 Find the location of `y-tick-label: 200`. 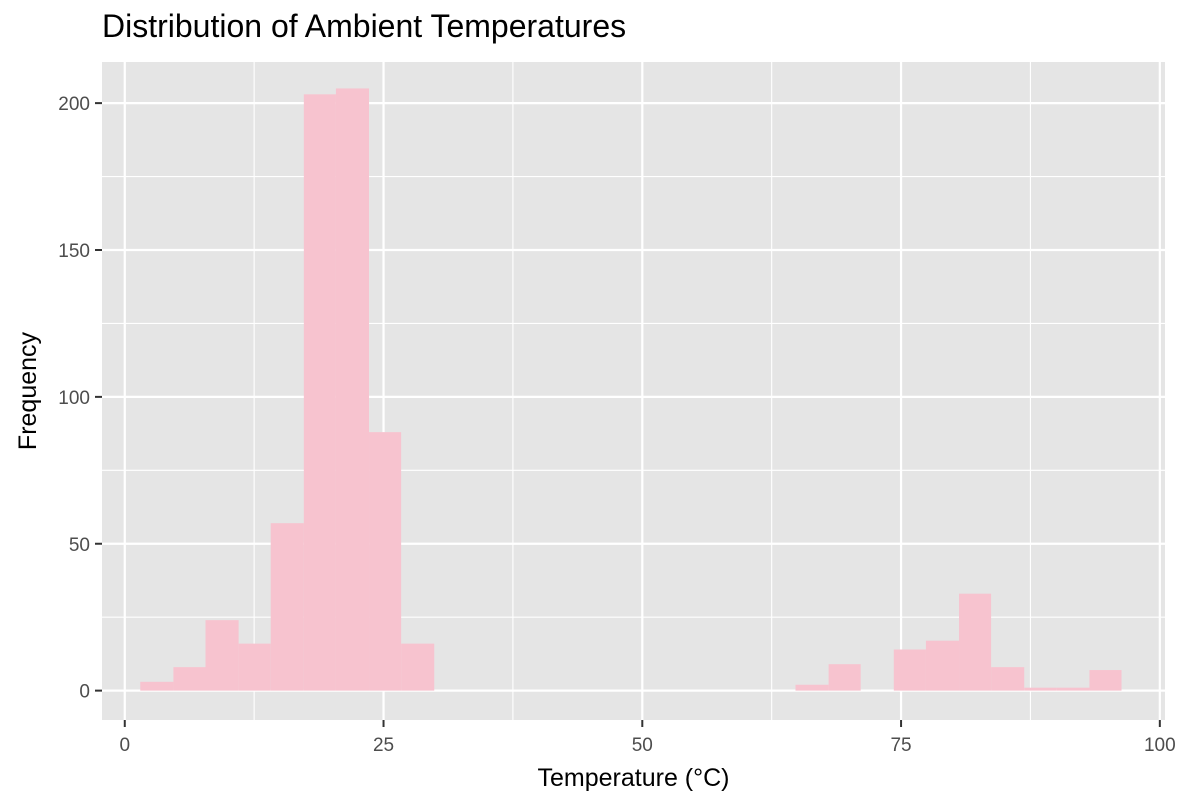

y-tick-label: 200 is located at coordinates (74, 104).